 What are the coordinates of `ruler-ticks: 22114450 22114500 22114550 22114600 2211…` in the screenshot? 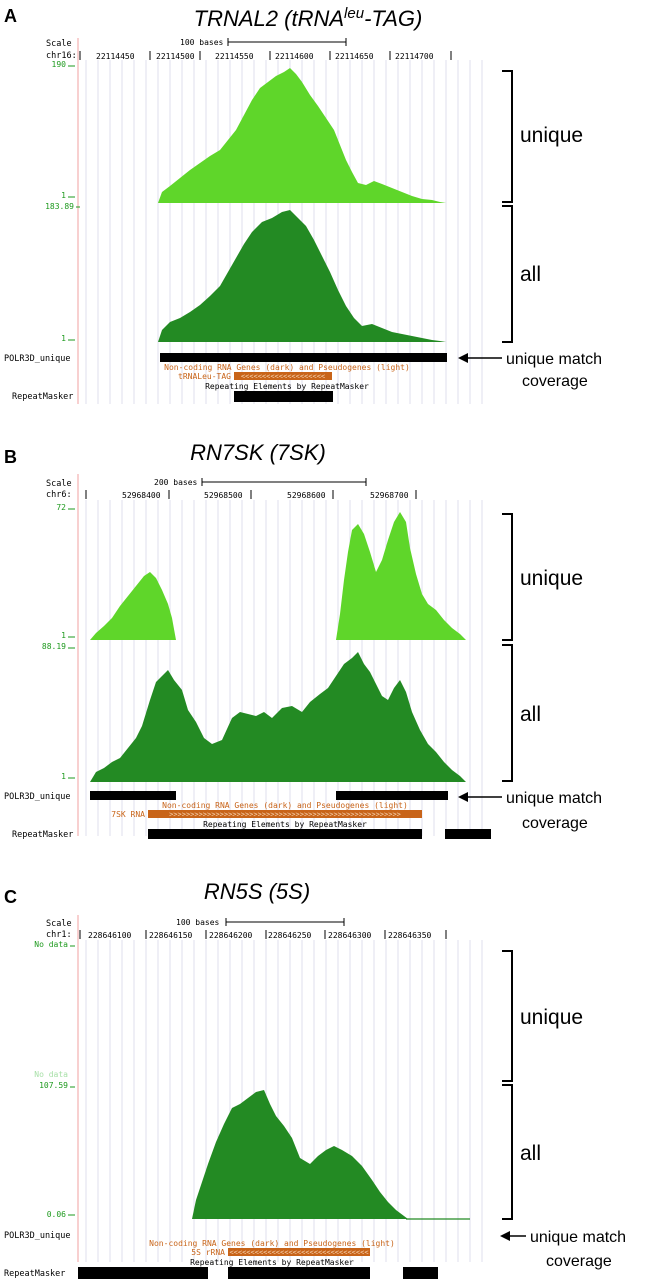 It's located at (274, 56).